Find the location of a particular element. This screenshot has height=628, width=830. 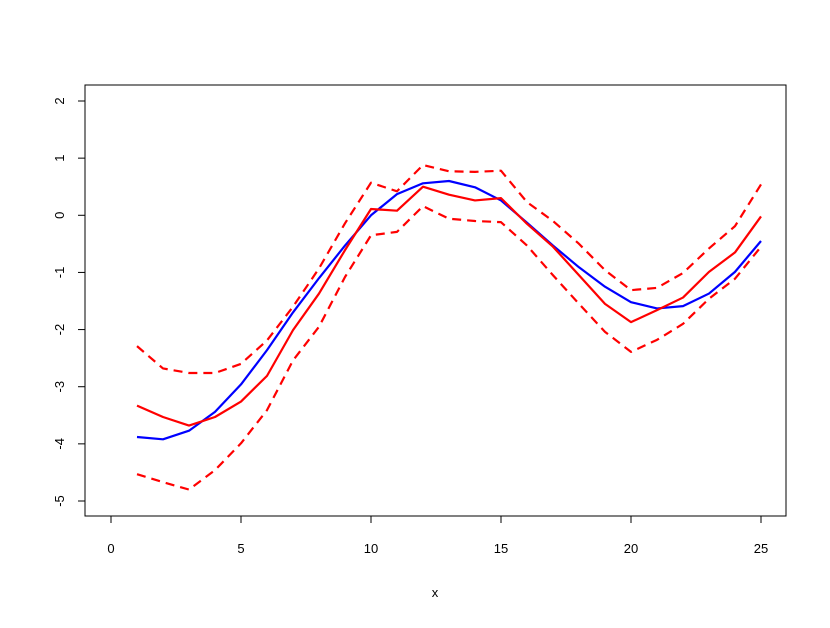

x-tick-label: 5 is located at coordinates (240, 548).